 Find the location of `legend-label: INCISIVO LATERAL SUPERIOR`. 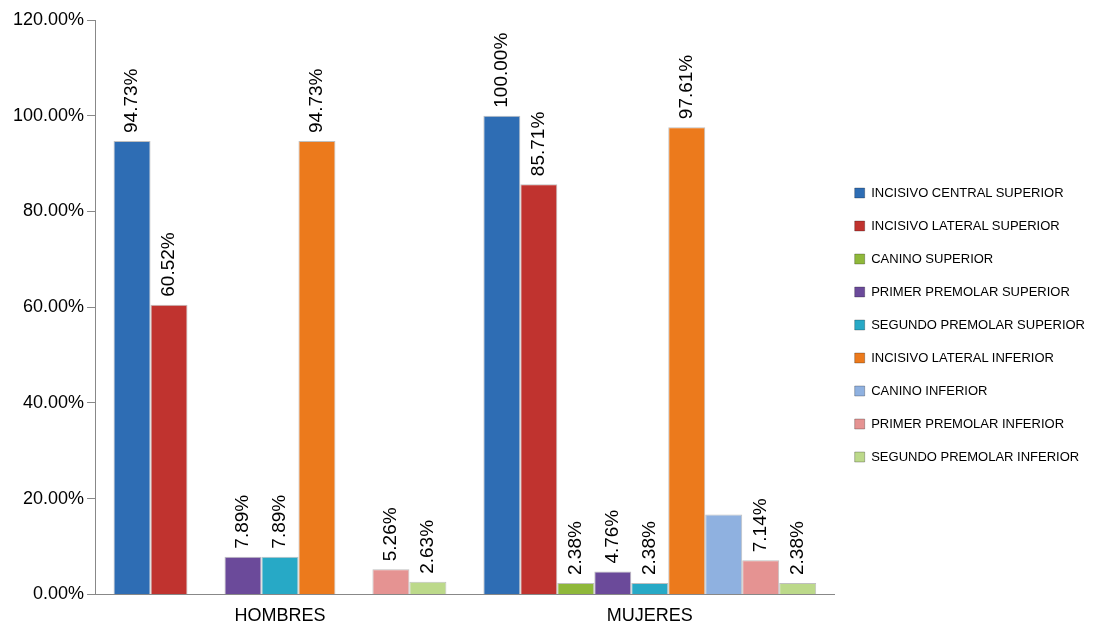

legend-label: INCISIVO LATERAL SUPERIOR is located at coordinates (965, 225).